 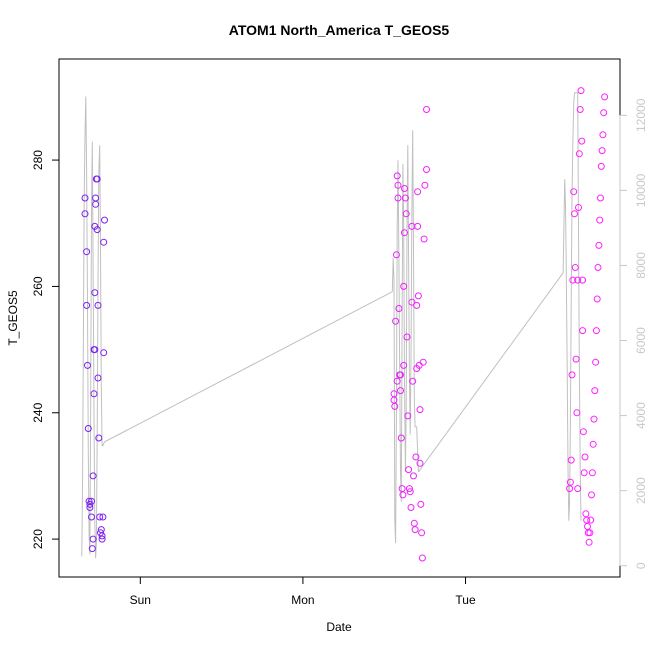 What do you see at coordinates (572, 306) in the screenshot?
I see `altitude-line-burst` at bounding box center [572, 306].